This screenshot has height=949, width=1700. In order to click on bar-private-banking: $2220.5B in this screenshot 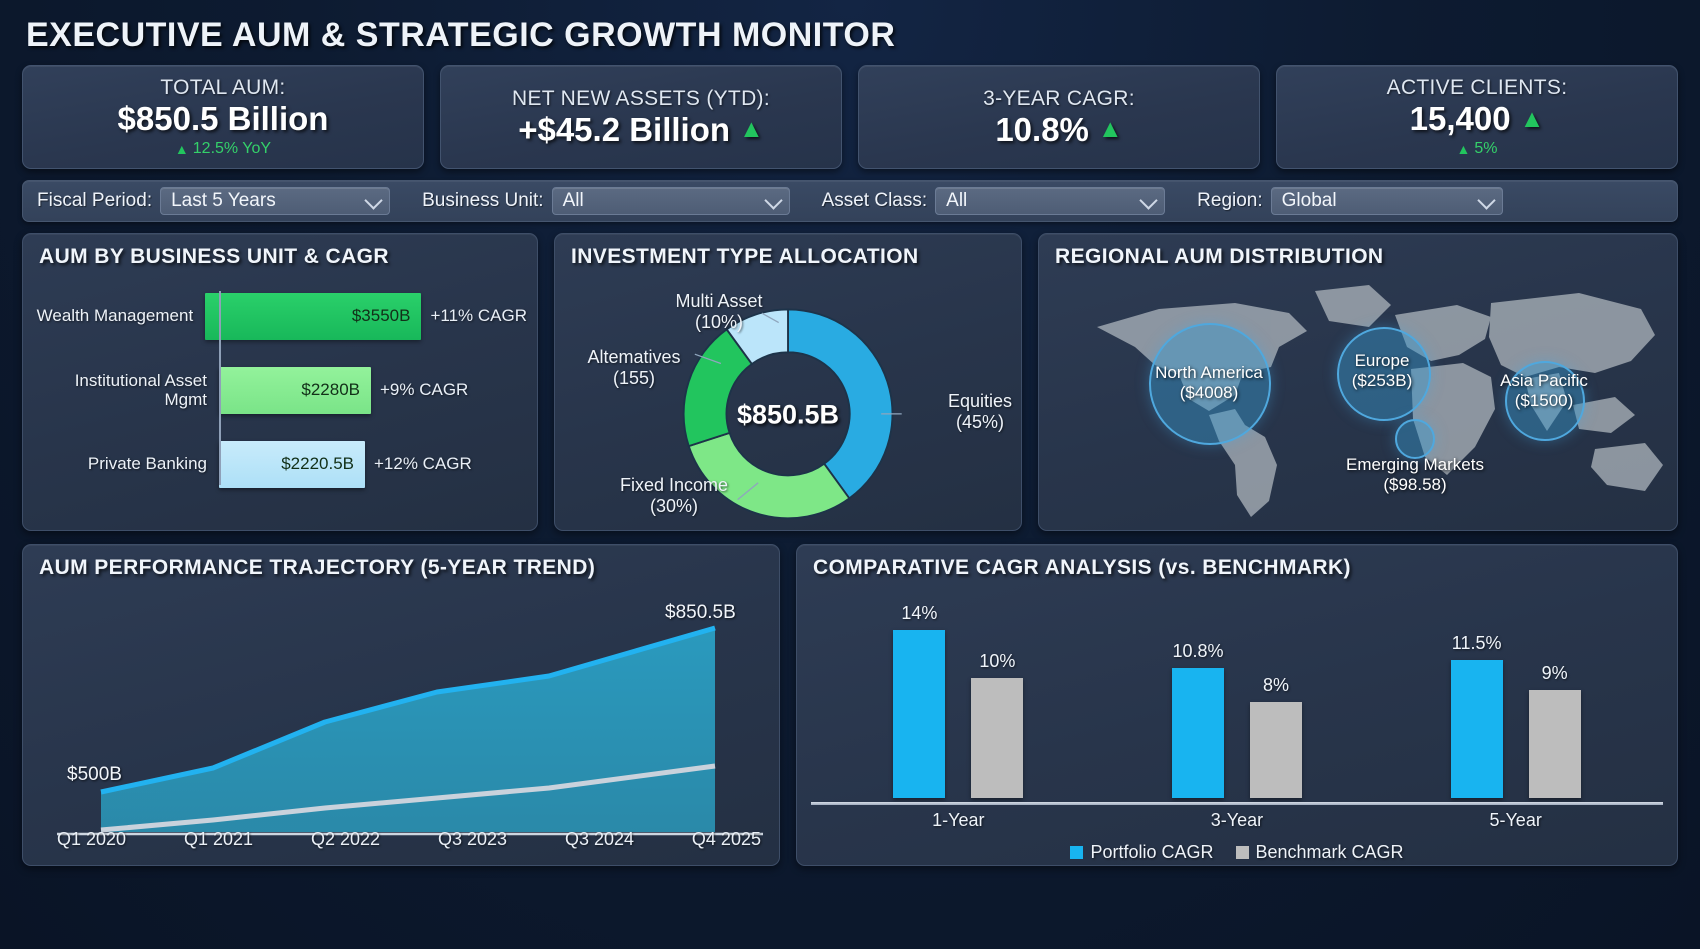, I will do `click(292, 464)`.